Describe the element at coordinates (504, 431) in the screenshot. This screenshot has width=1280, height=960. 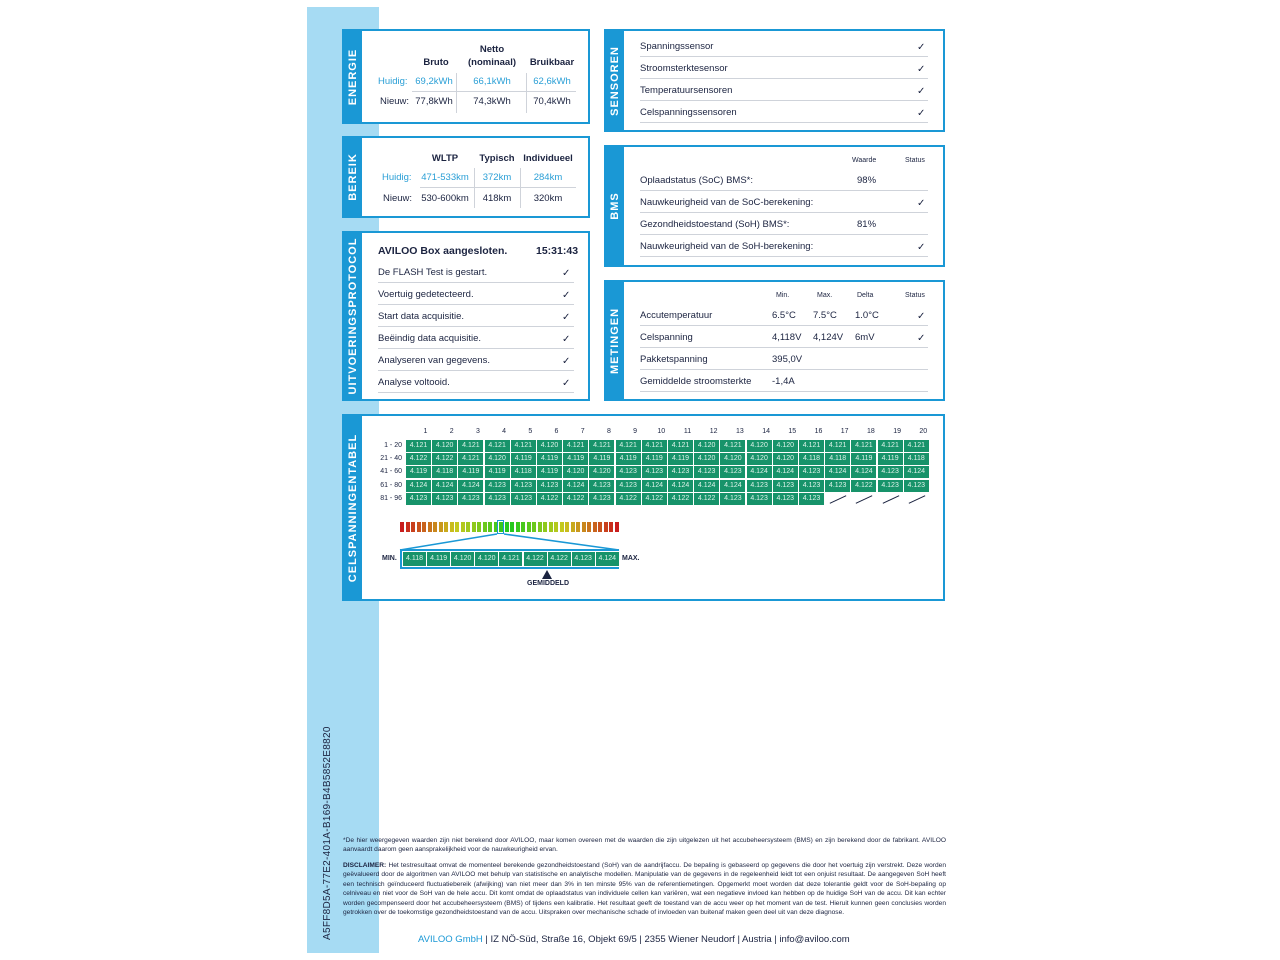
I see `column-header: 4` at that location.